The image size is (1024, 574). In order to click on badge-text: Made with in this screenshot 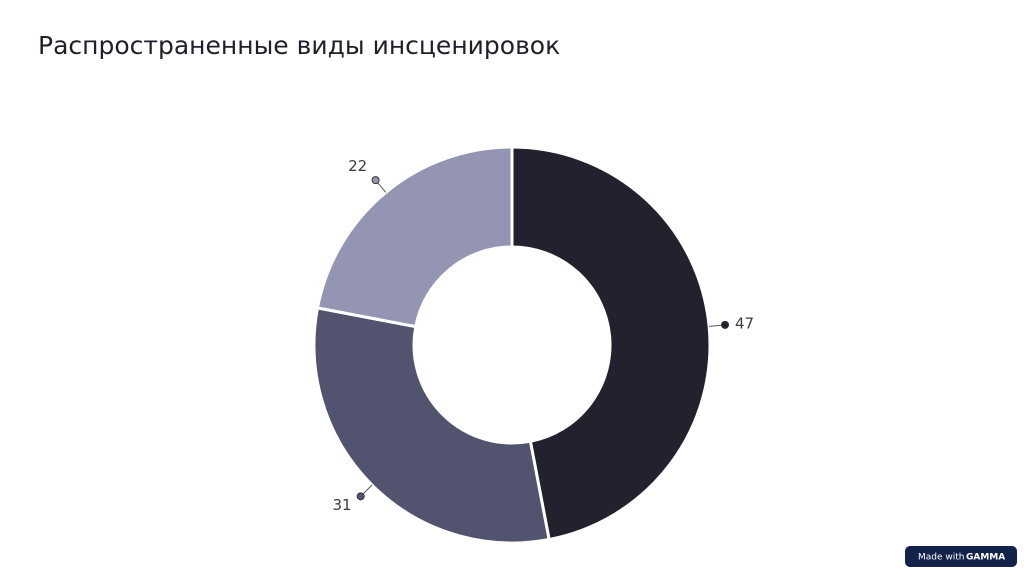, I will do `click(941, 558)`.